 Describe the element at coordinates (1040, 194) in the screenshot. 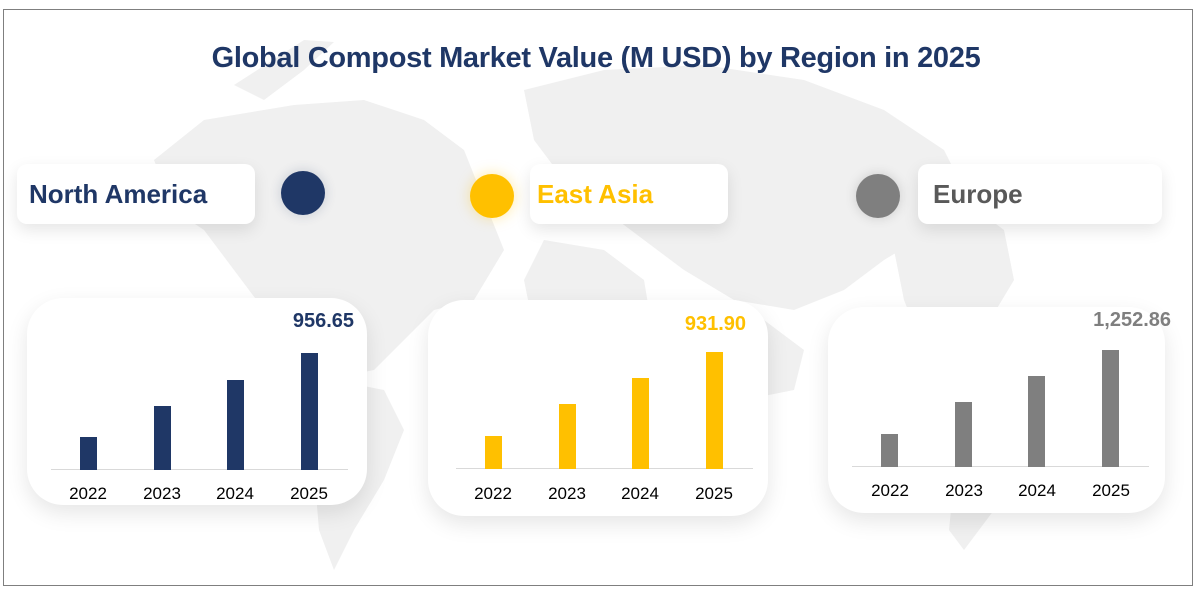

I see `region-label-europe: Europe` at that location.